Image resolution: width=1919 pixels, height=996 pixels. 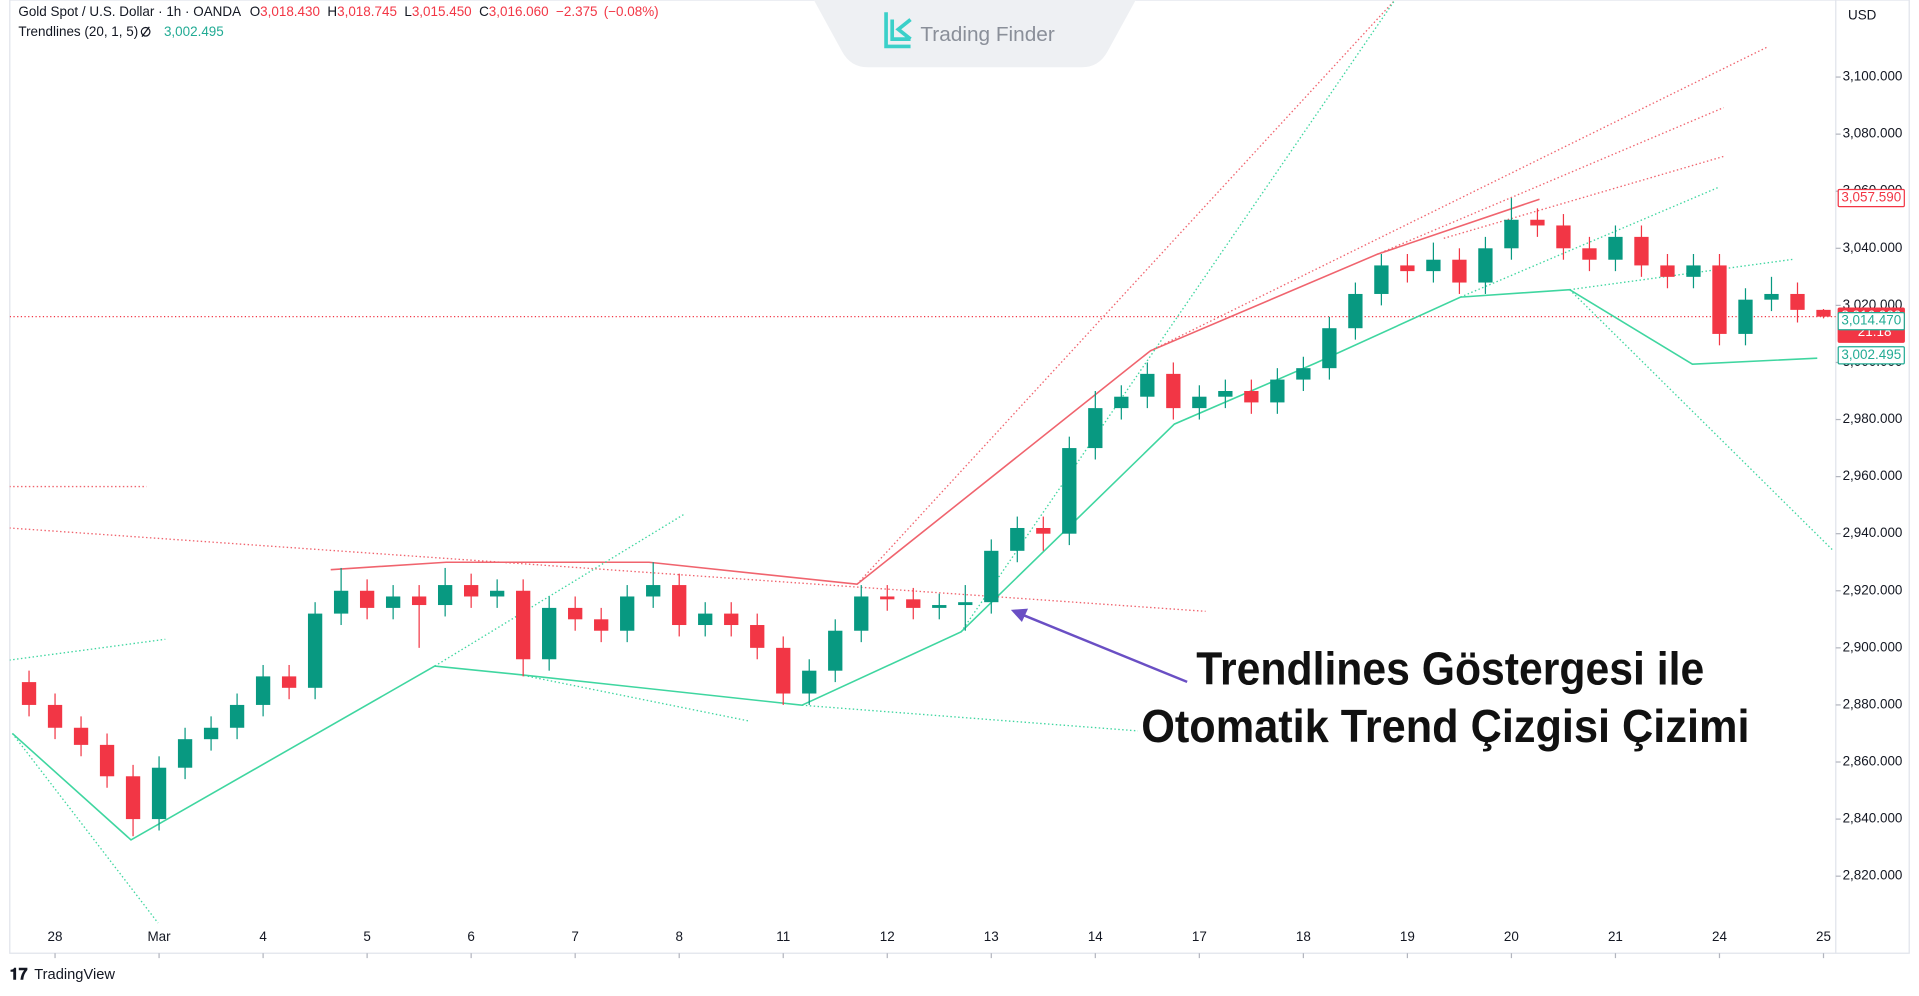 What do you see at coordinates (783, 936) in the screenshot?
I see `x-tick-label: 11` at bounding box center [783, 936].